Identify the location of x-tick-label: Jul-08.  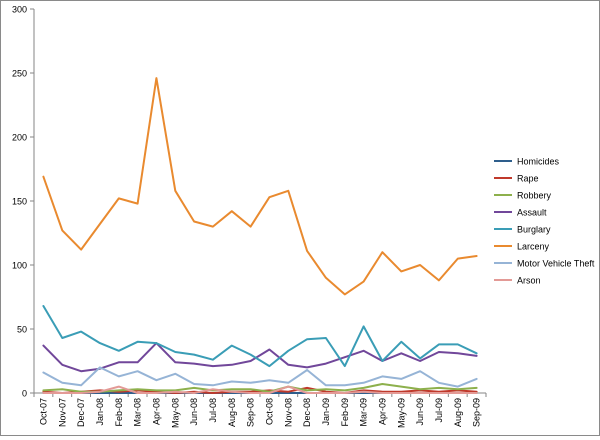
(213, 410).